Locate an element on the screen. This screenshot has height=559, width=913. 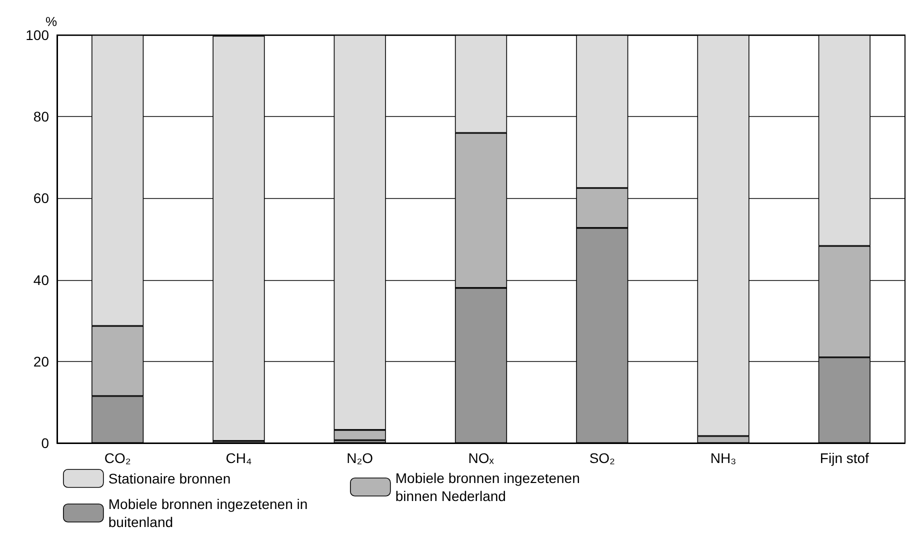
legend-label: Stationaire bronnen is located at coordinates (169, 478).